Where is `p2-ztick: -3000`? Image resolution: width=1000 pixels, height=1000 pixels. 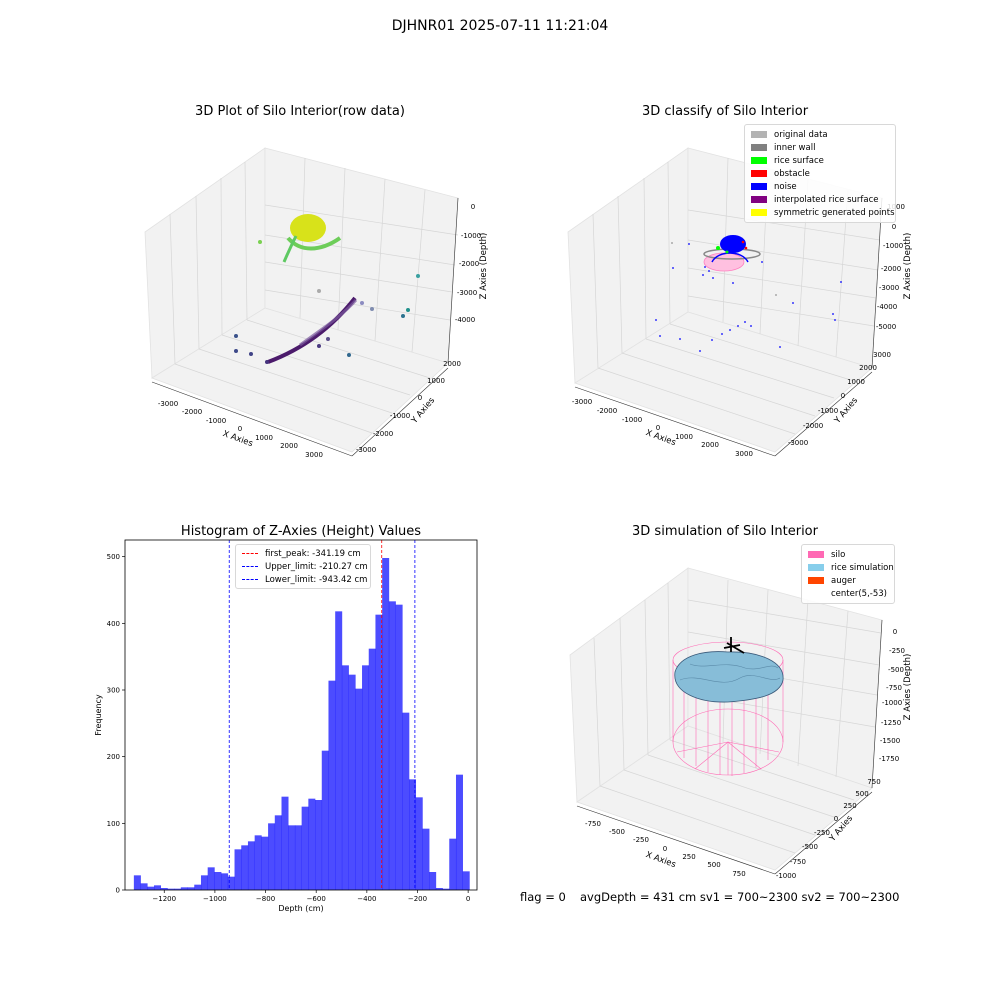 p2-ztick: -3000 is located at coordinates (889, 288).